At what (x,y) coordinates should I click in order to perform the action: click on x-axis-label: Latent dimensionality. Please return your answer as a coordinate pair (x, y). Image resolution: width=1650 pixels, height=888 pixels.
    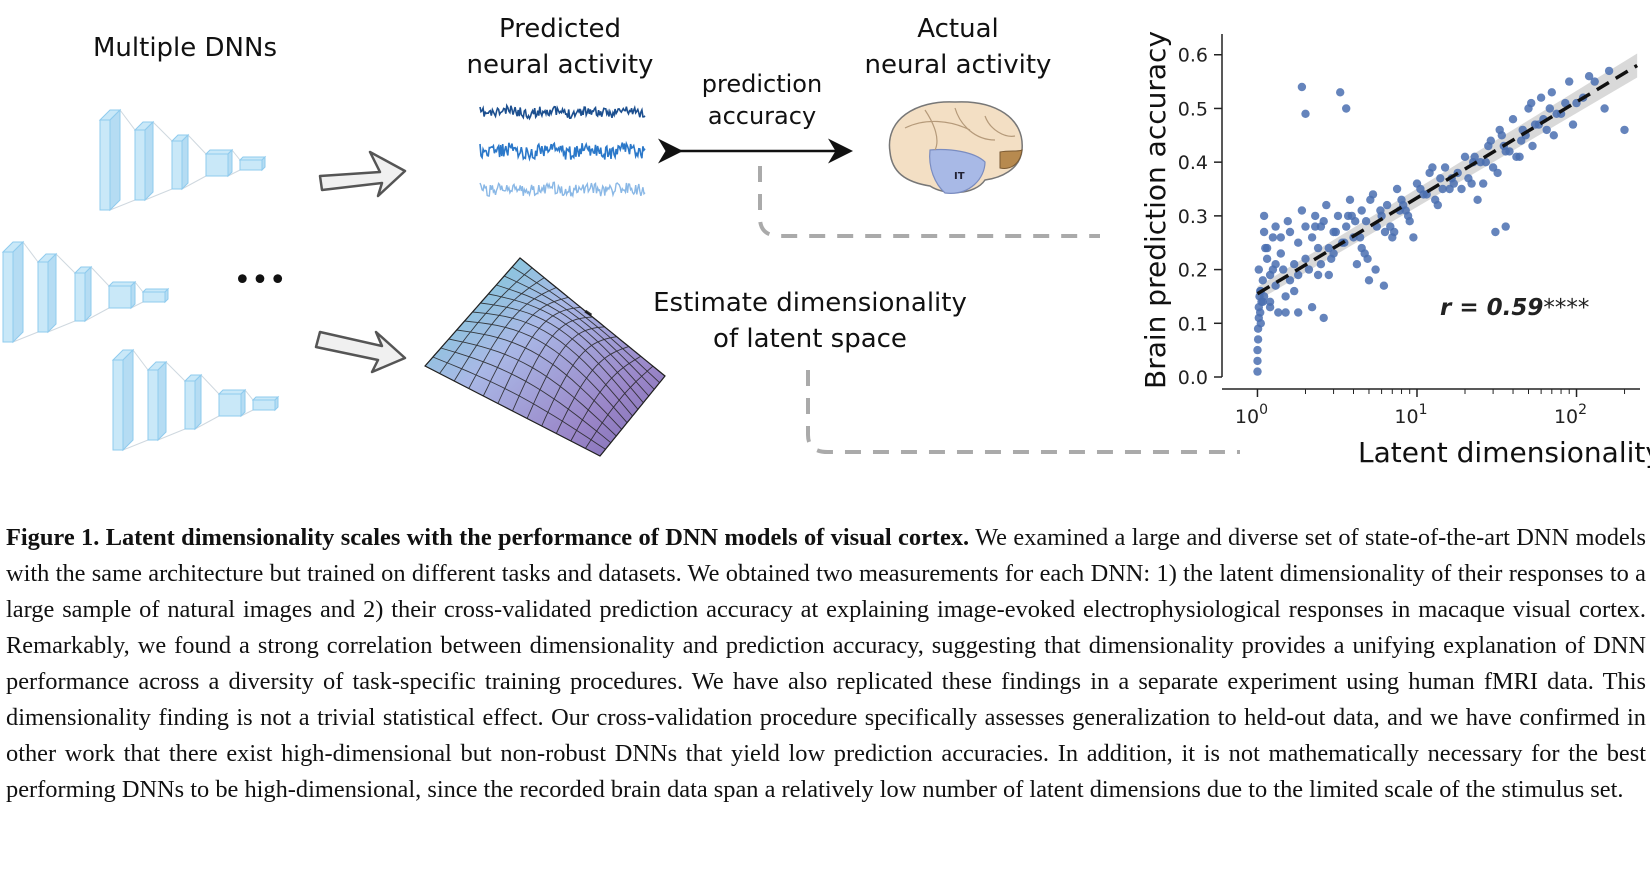
    Looking at the image, I should click on (1504, 452).